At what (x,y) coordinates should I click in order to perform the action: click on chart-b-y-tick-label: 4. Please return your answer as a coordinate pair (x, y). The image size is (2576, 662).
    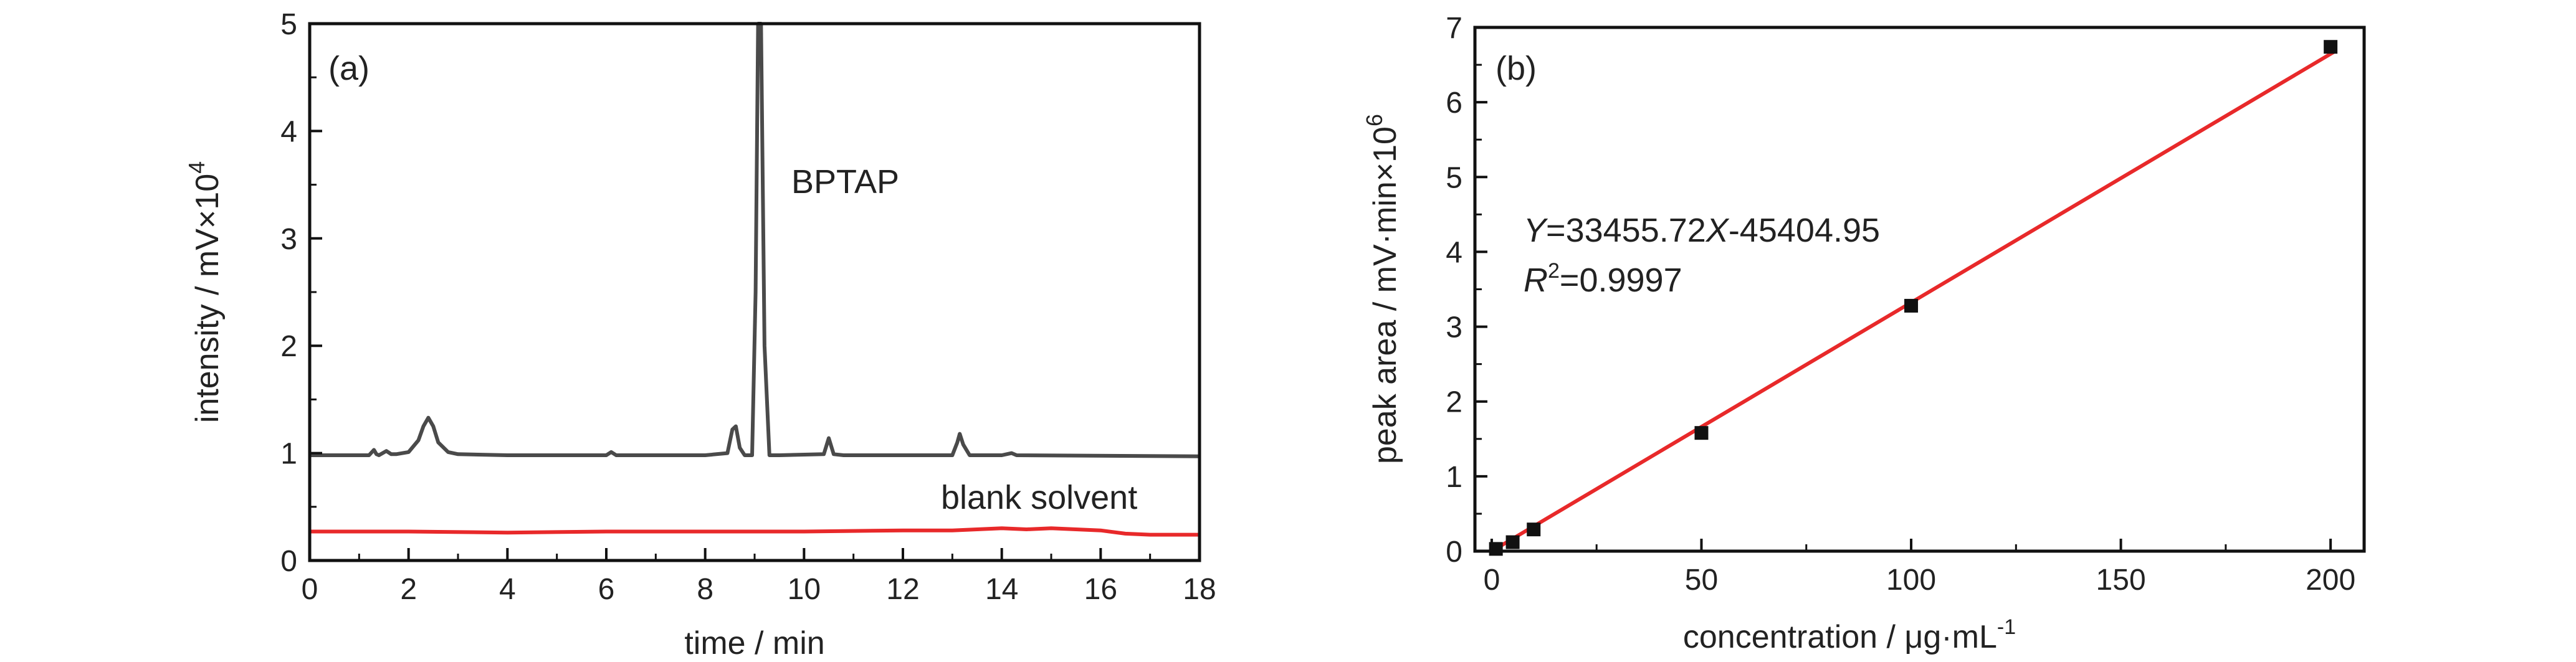
    Looking at the image, I should click on (1454, 252).